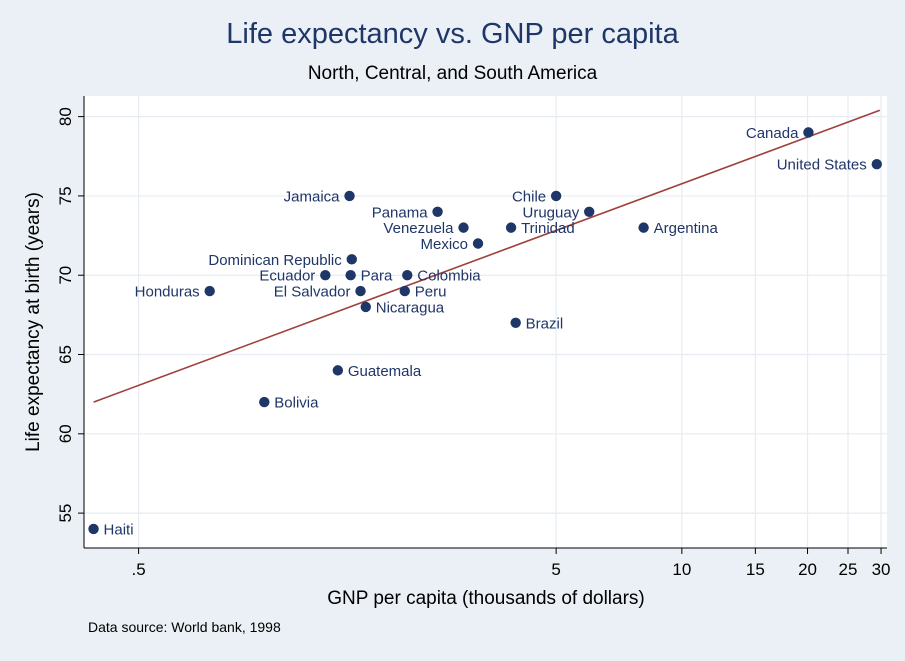 The width and height of the screenshot is (905, 661). I want to click on point-label: Argentina, so click(686, 228).